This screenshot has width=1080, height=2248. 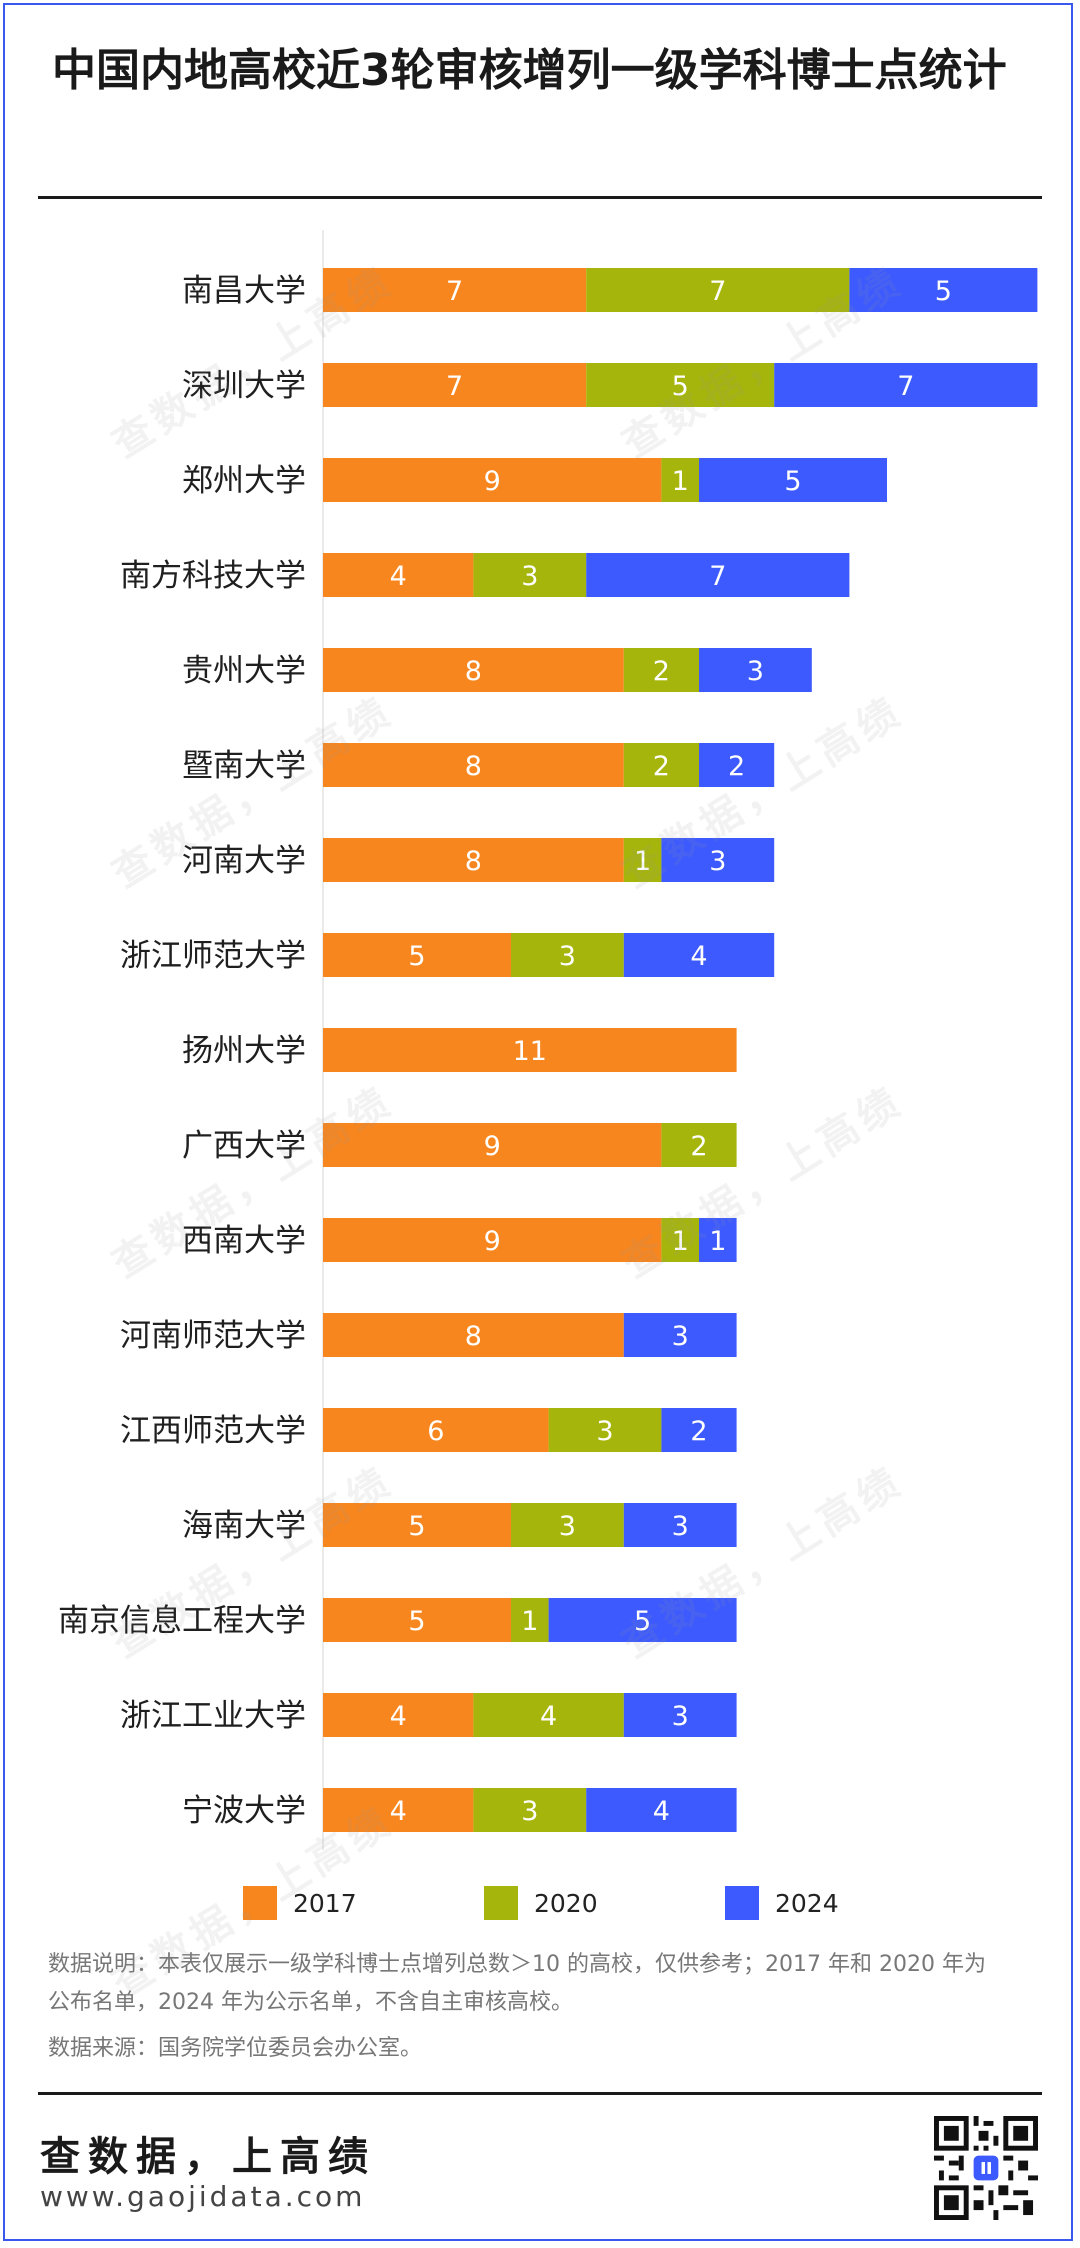 I want to click on legend-label-2020: 2020, so click(x=566, y=1903).